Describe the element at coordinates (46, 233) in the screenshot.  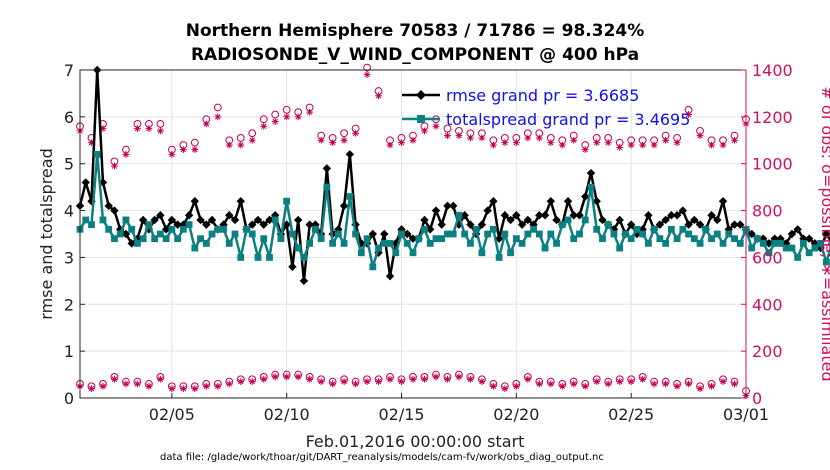
I see `y-axis-label: rmse and totalspread` at that location.